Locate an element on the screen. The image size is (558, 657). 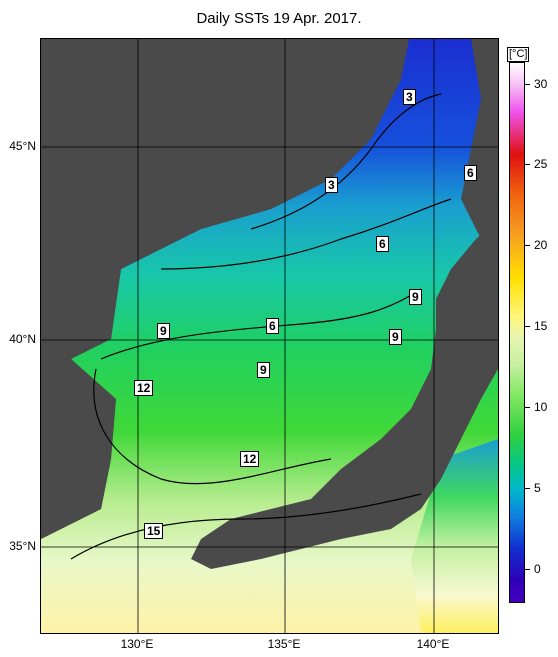
colorbar is located at coordinates (517, 332).